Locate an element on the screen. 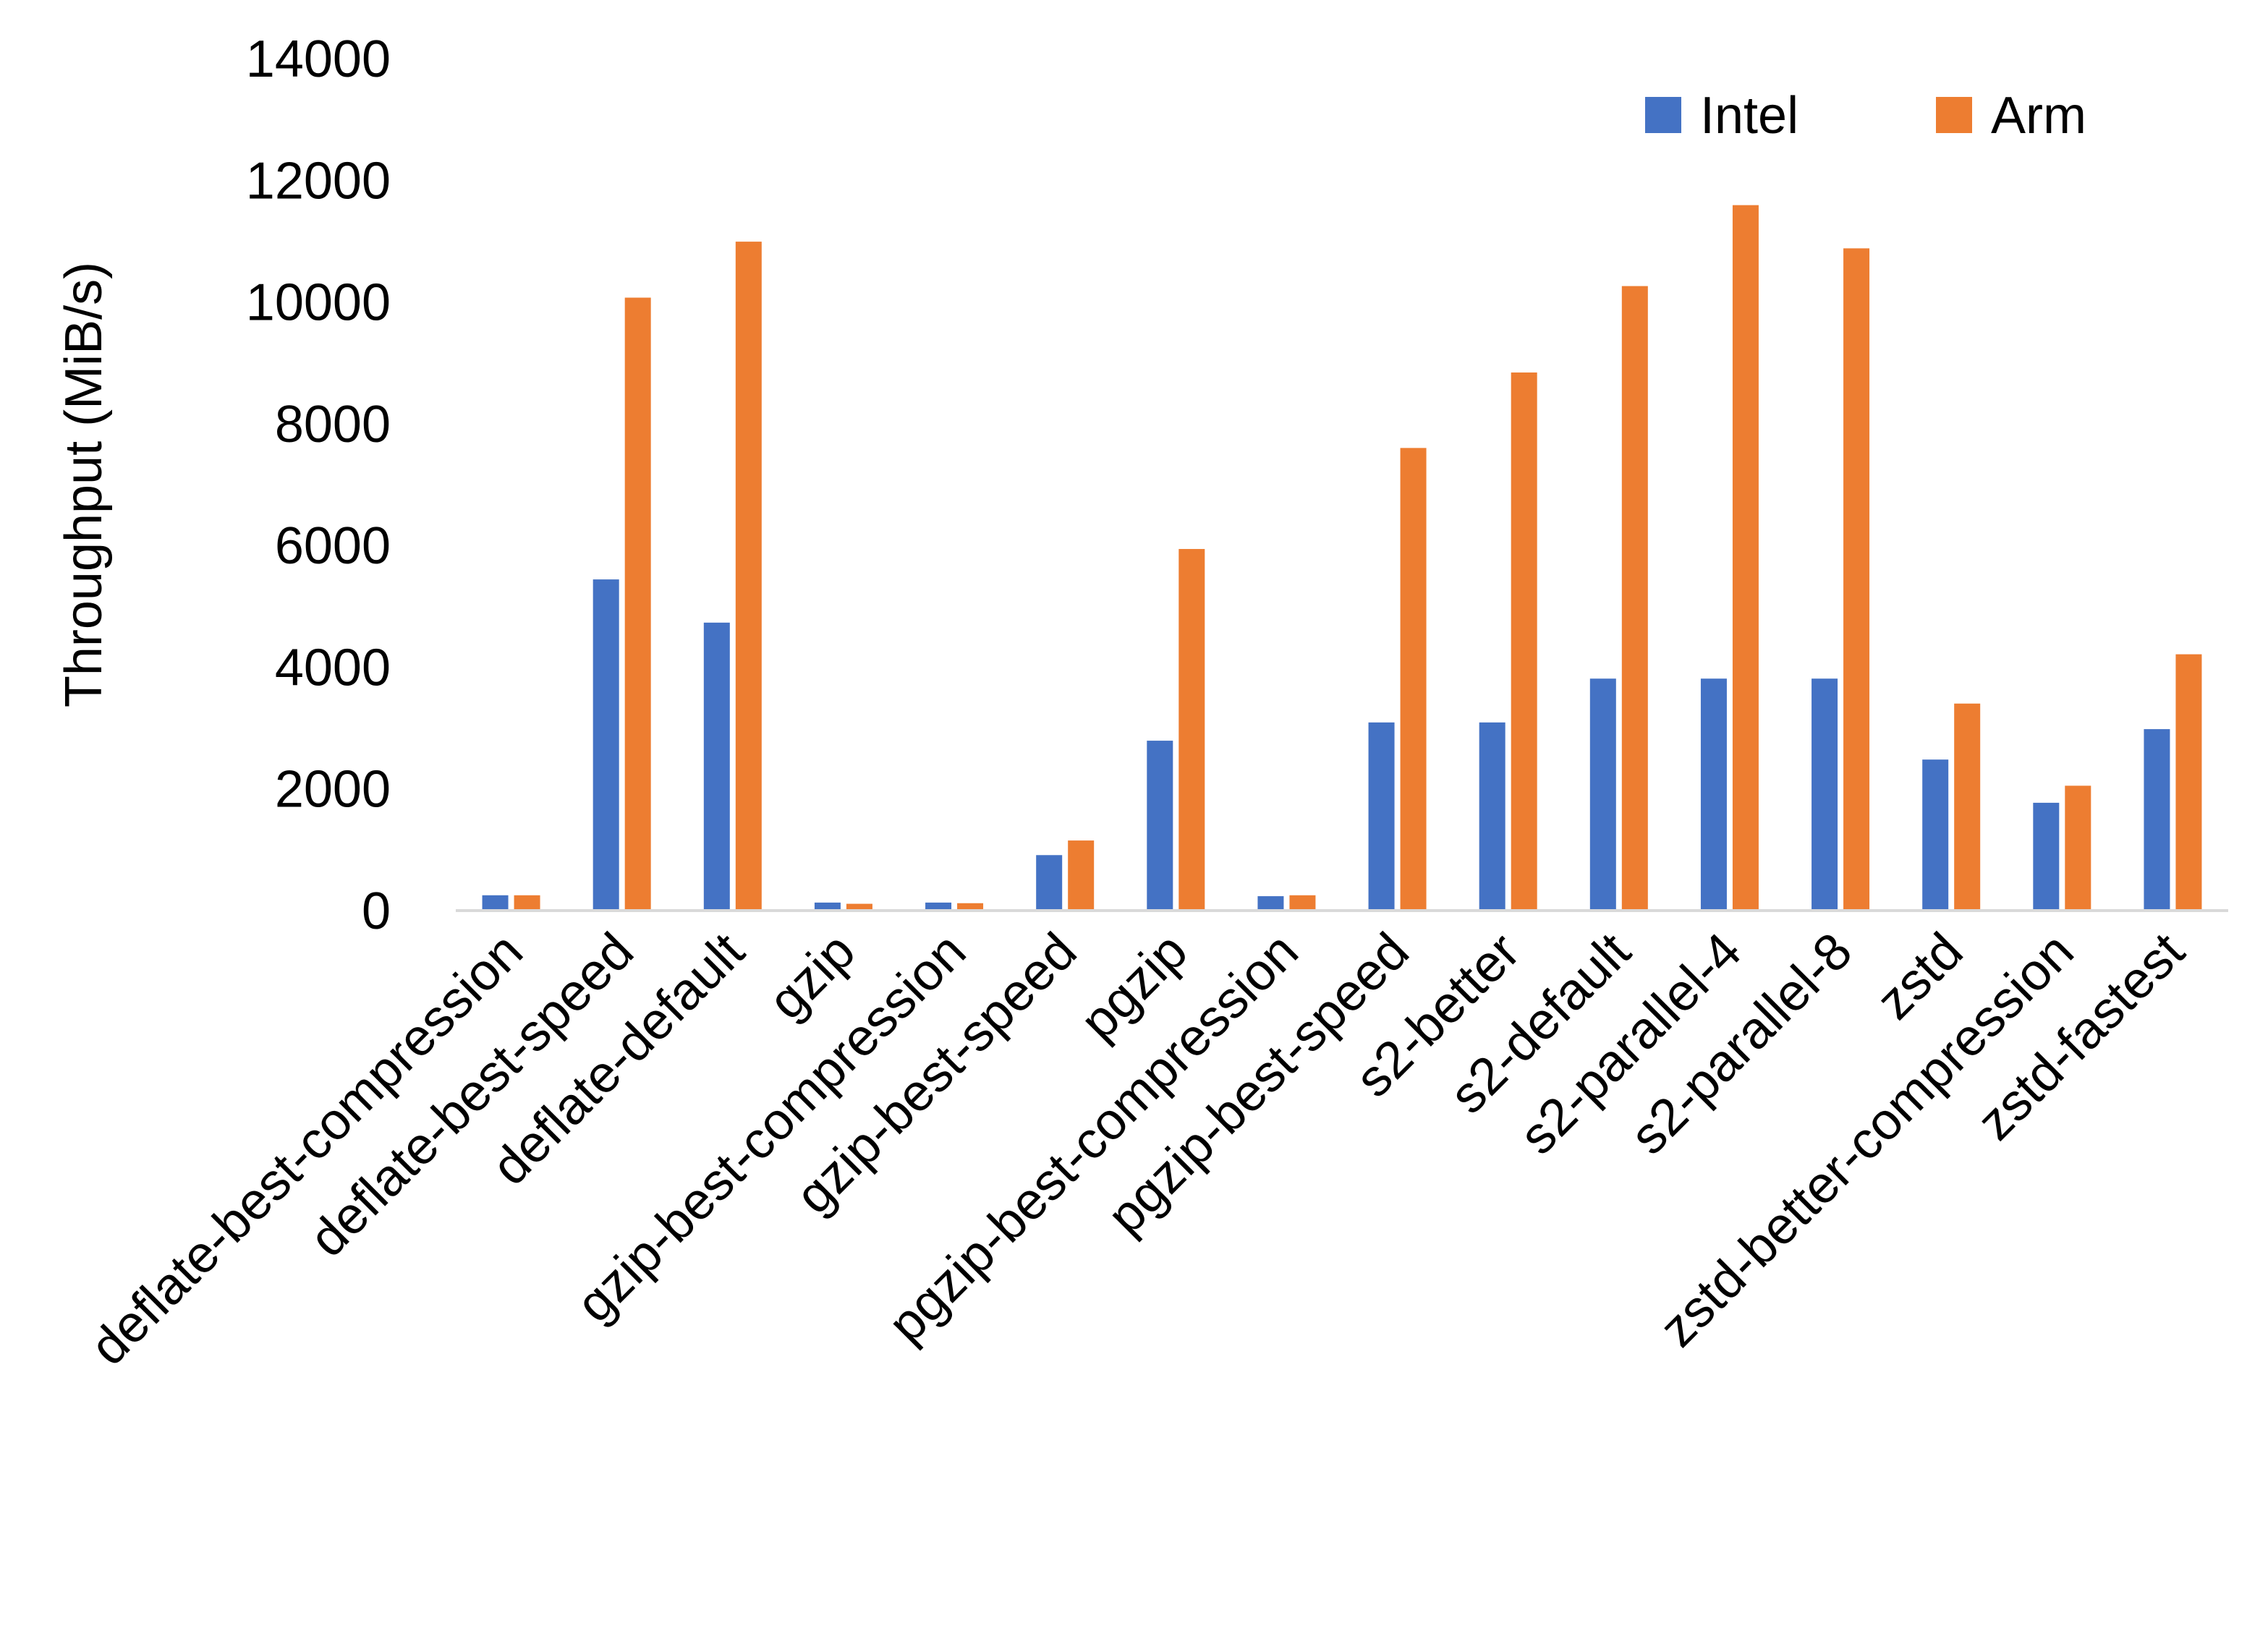 The width and height of the screenshot is (2268, 1644). legend-label-arm: Arm is located at coordinates (2038, 116).